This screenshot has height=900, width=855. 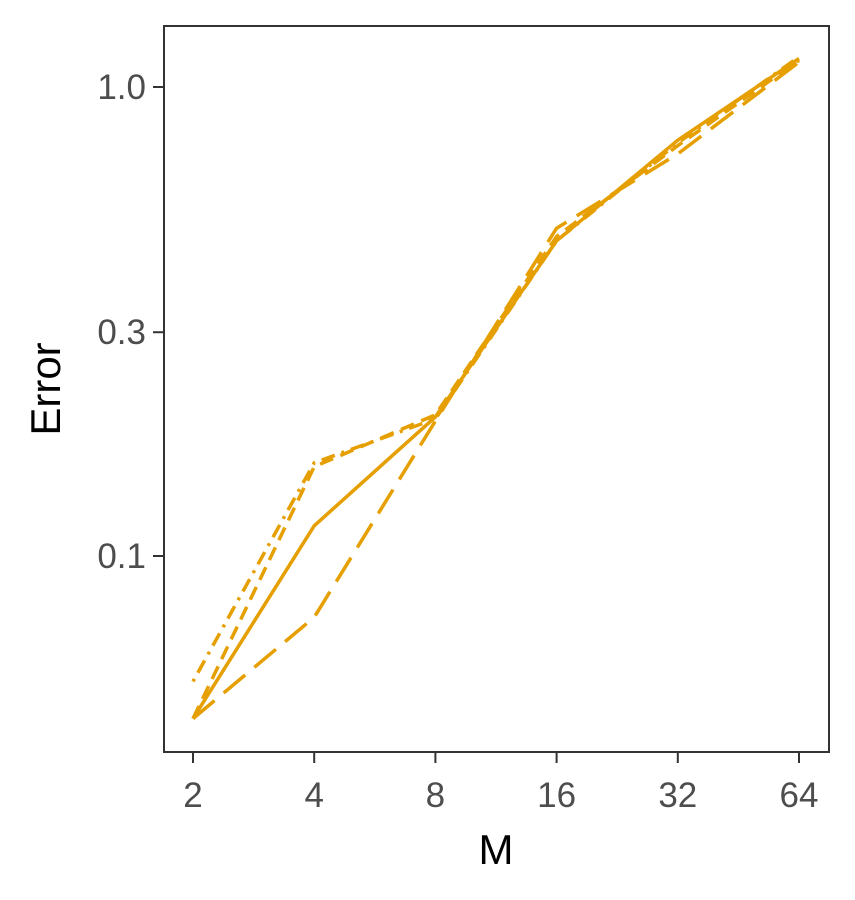 I want to click on y-axis: 0.1 0.3 1.0, so click(x=130, y=322).